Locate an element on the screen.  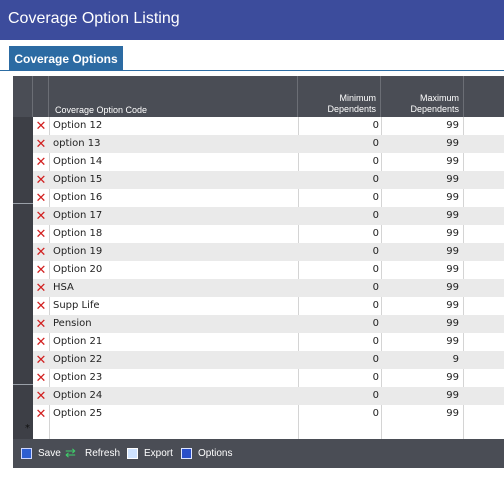
cell-coverage-option-code: option 13 is located at coordinates (77, 143).